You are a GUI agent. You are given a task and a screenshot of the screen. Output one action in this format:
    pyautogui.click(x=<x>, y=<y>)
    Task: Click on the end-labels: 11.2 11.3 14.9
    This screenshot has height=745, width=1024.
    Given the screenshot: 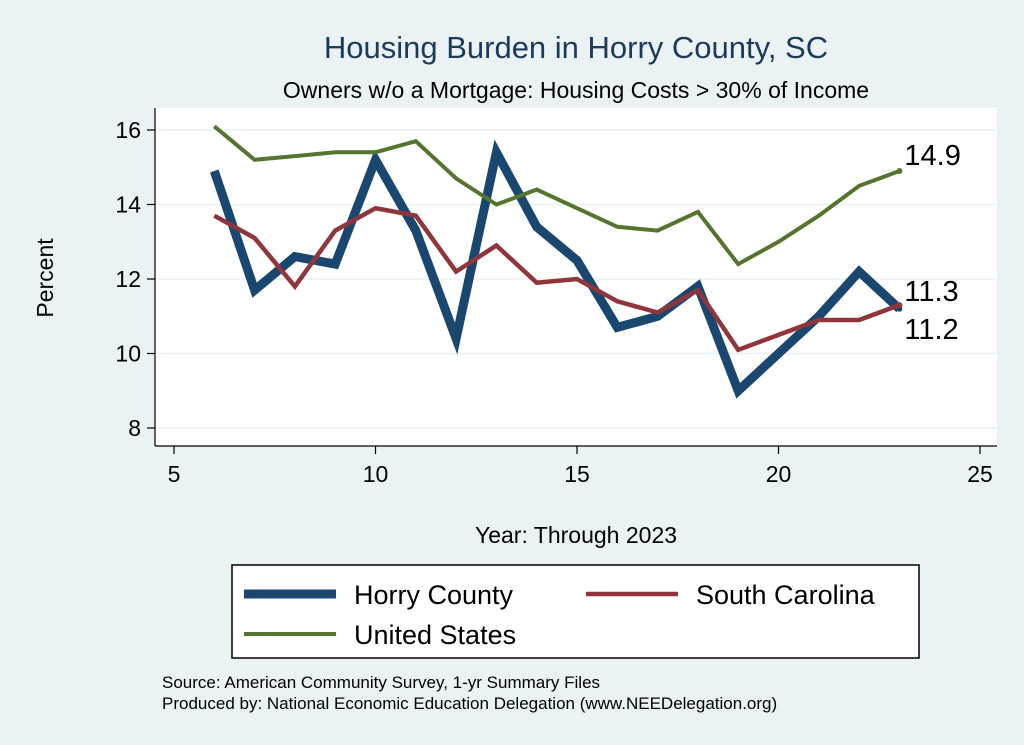 What is the action you would take?
    pyautogui.click(x=932, y=243)
    